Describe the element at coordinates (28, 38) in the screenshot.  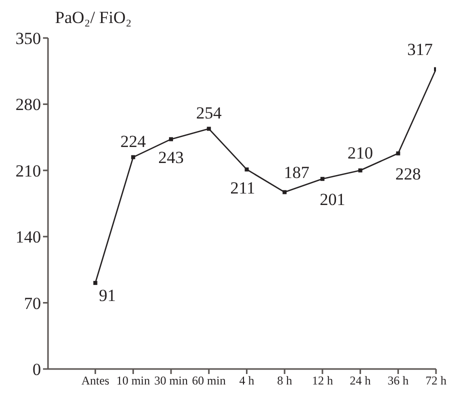
I see `y-tick-label: 350` at that location.